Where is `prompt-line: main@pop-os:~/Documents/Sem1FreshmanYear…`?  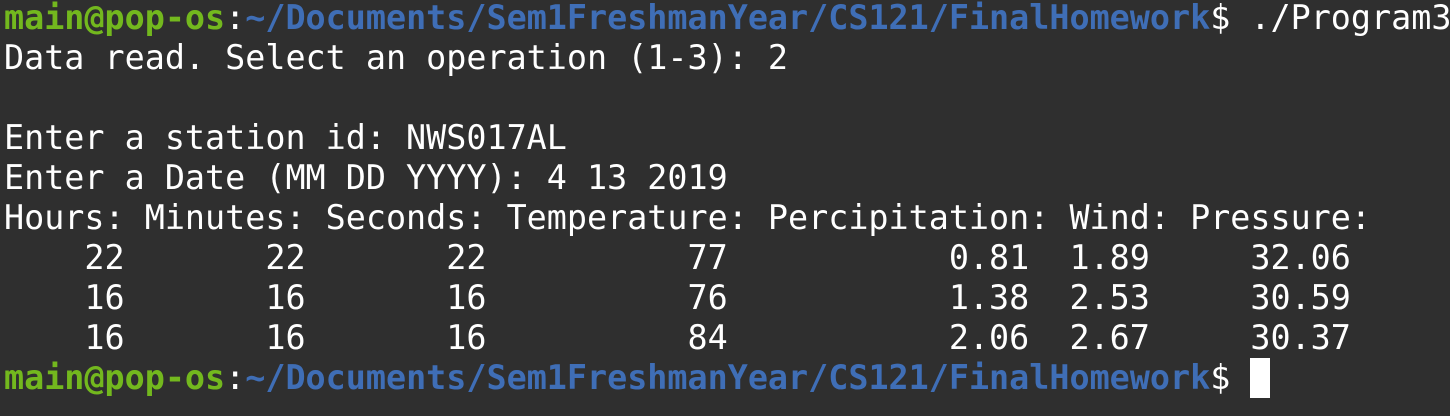 prompt-line: main@pop-os:~/Documents/Sem1FreshmanYear… is located at coordinates (727, 19).